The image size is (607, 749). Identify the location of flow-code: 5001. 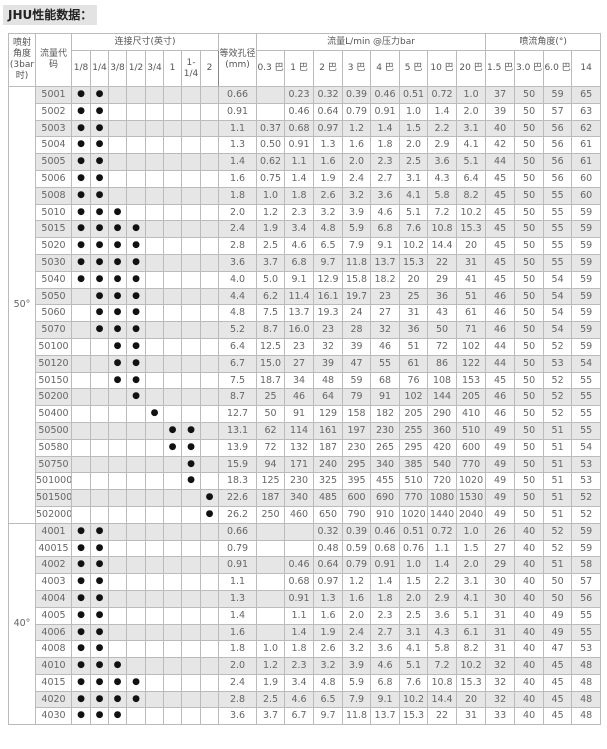
(53, 95).